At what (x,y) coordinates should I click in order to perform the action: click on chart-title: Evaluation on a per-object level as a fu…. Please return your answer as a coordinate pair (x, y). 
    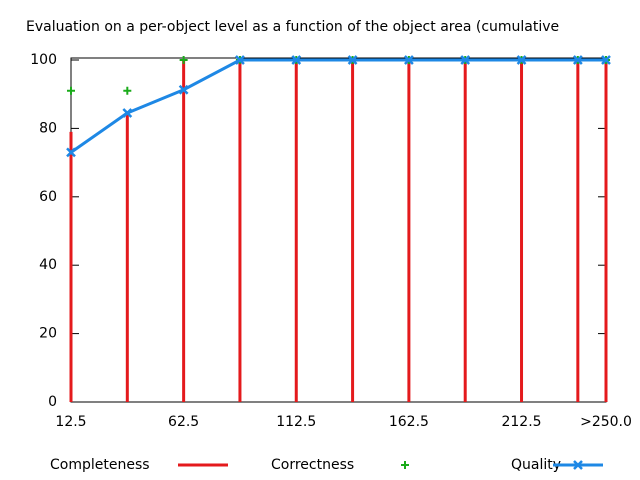
    Looking at the image, I should click on (292, 27).